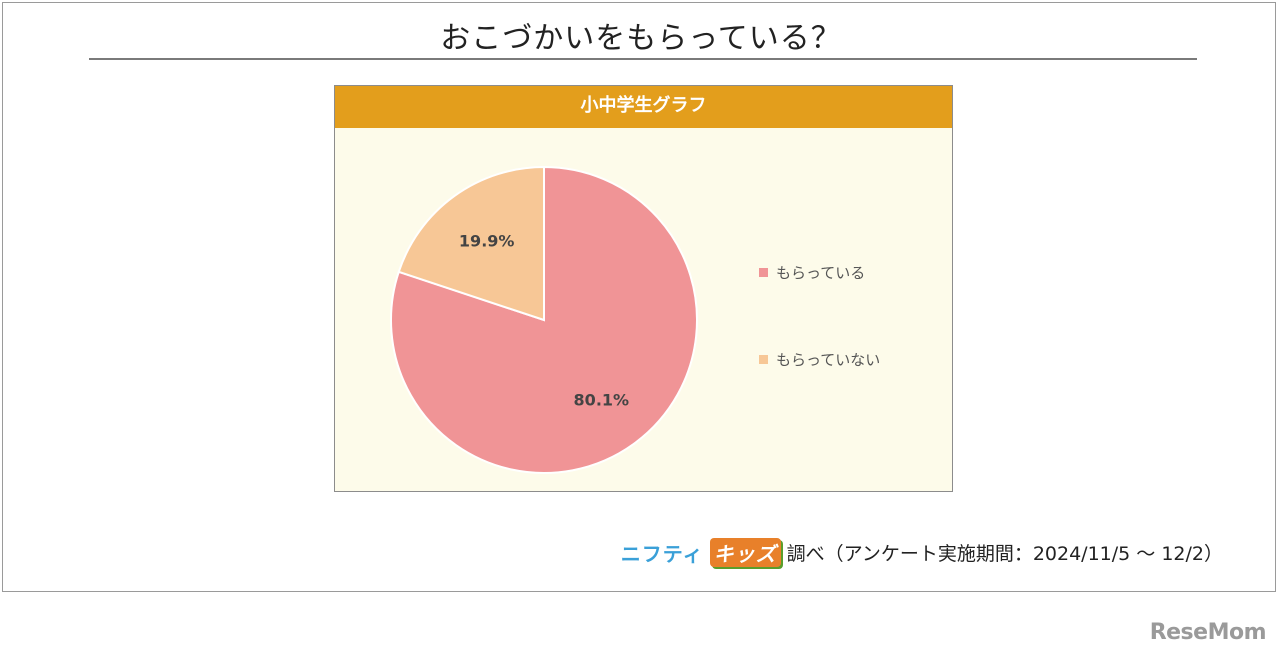  What do you see at coordinates (643, 59) in the screenshot?
I see `title-divider` at bounding box center [643, 59].